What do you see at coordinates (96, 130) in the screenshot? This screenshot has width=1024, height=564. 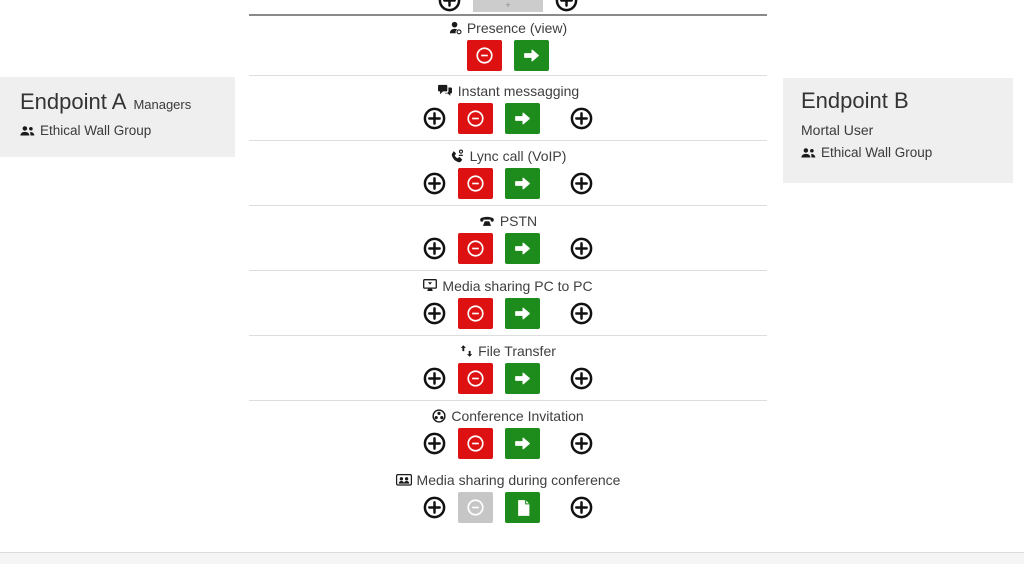 I see `endpoint-a-group-label: Ethical Wall Group` at bounding box center [96, 130].